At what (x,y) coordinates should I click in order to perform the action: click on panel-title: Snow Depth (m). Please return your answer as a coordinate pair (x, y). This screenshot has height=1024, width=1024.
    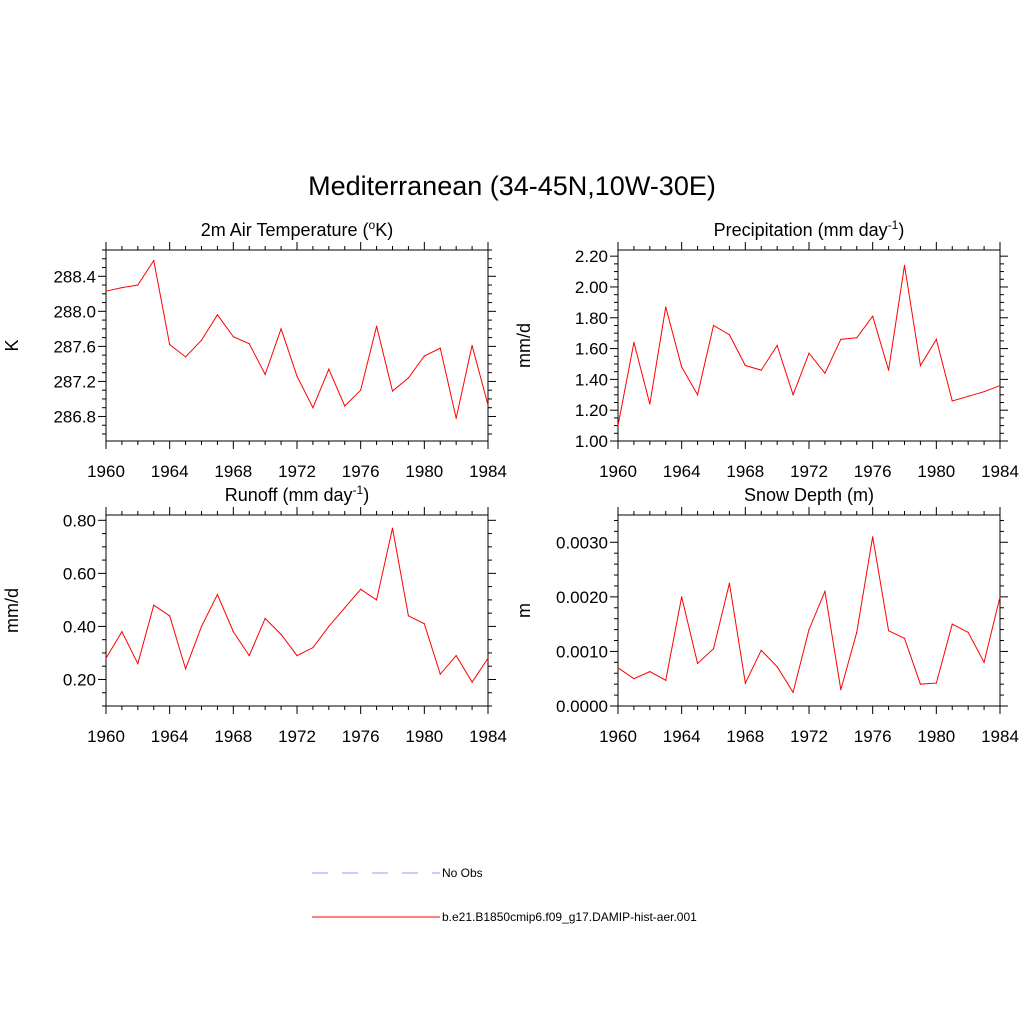
    Looking at the image, I should click on (809, 495).